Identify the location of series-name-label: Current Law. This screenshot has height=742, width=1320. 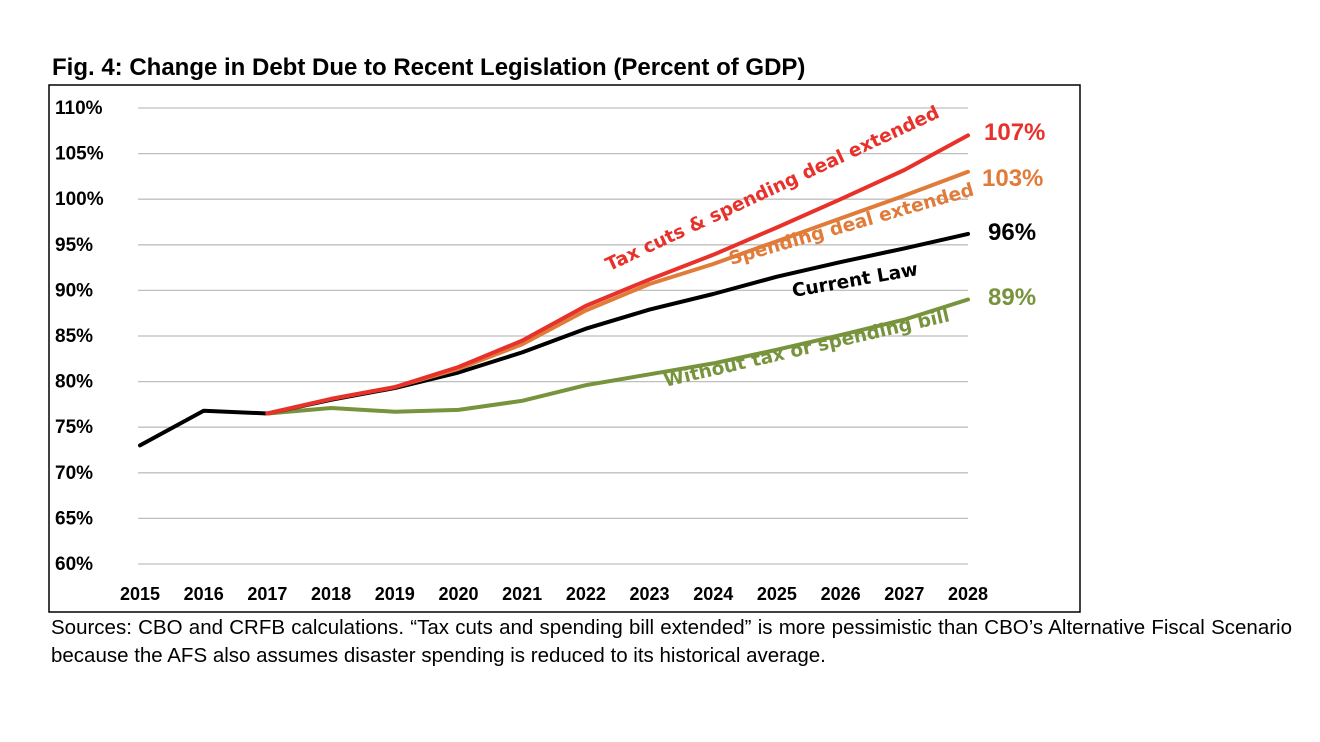
(855, 280).